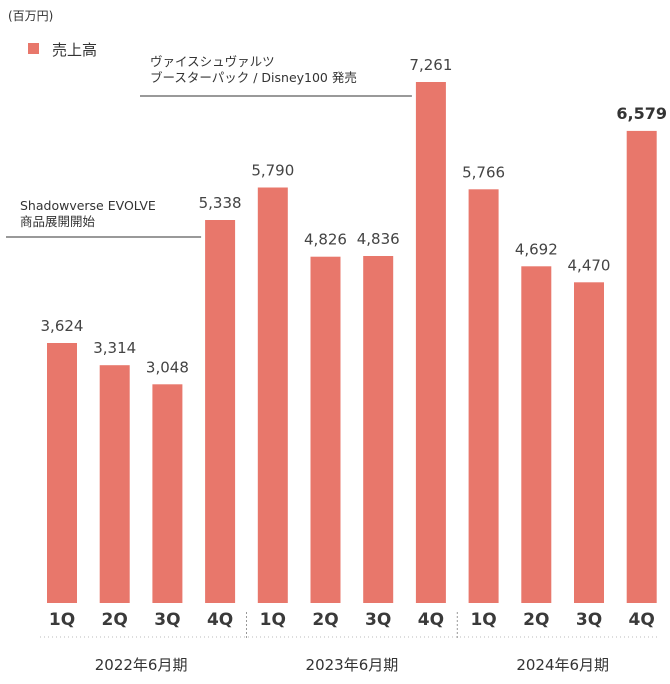  Describe the element at coordinates (74, 50) in the screenshot. I see `legend-label-sales: 売上高` at that location.